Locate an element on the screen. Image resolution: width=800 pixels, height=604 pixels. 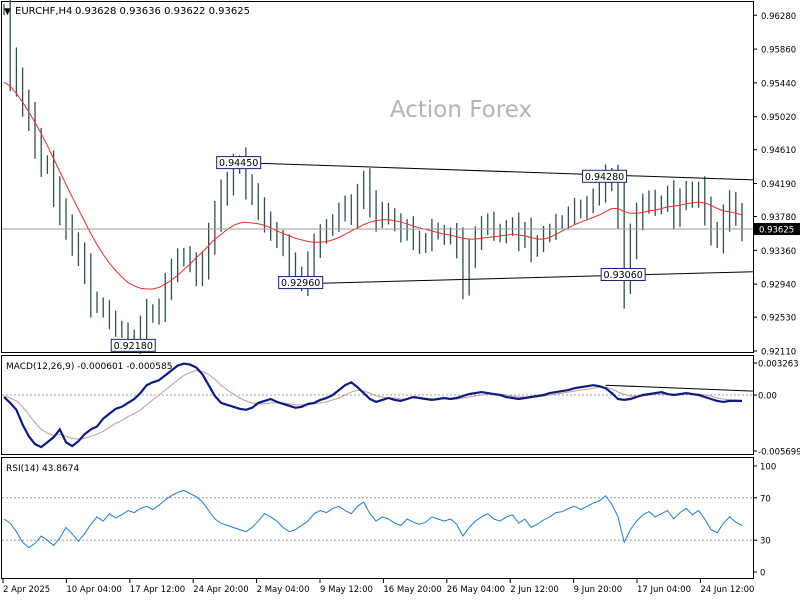
macd-plot is located at coordinates (378, 405).